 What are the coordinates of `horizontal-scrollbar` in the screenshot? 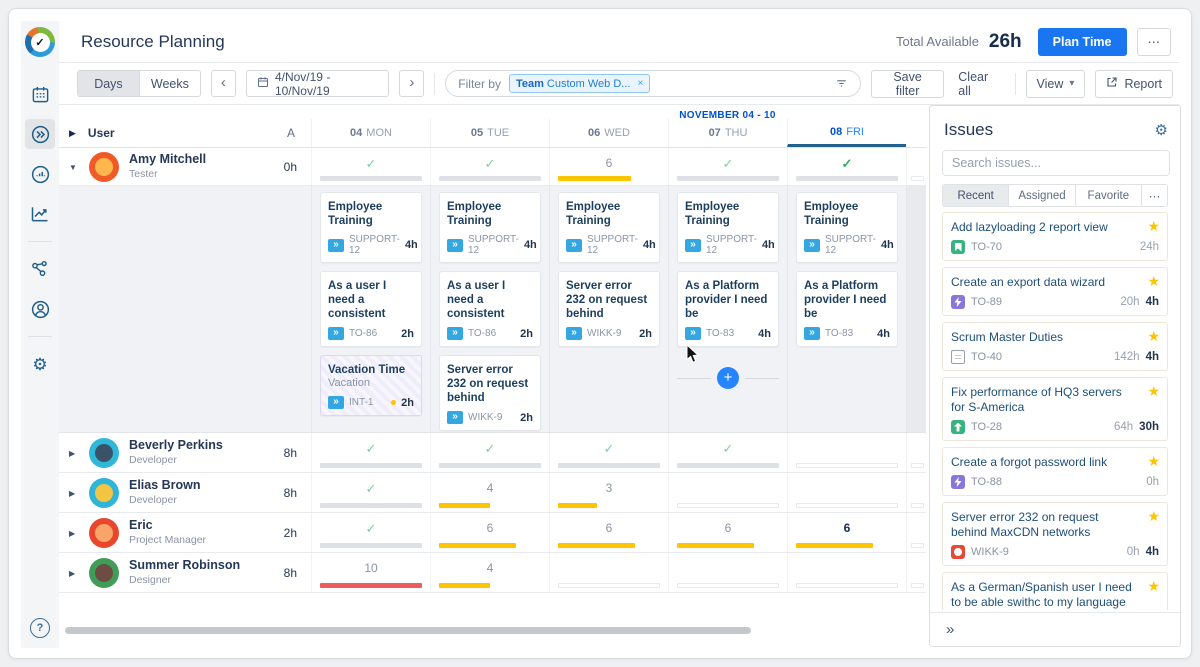 It's located at (408, 630).